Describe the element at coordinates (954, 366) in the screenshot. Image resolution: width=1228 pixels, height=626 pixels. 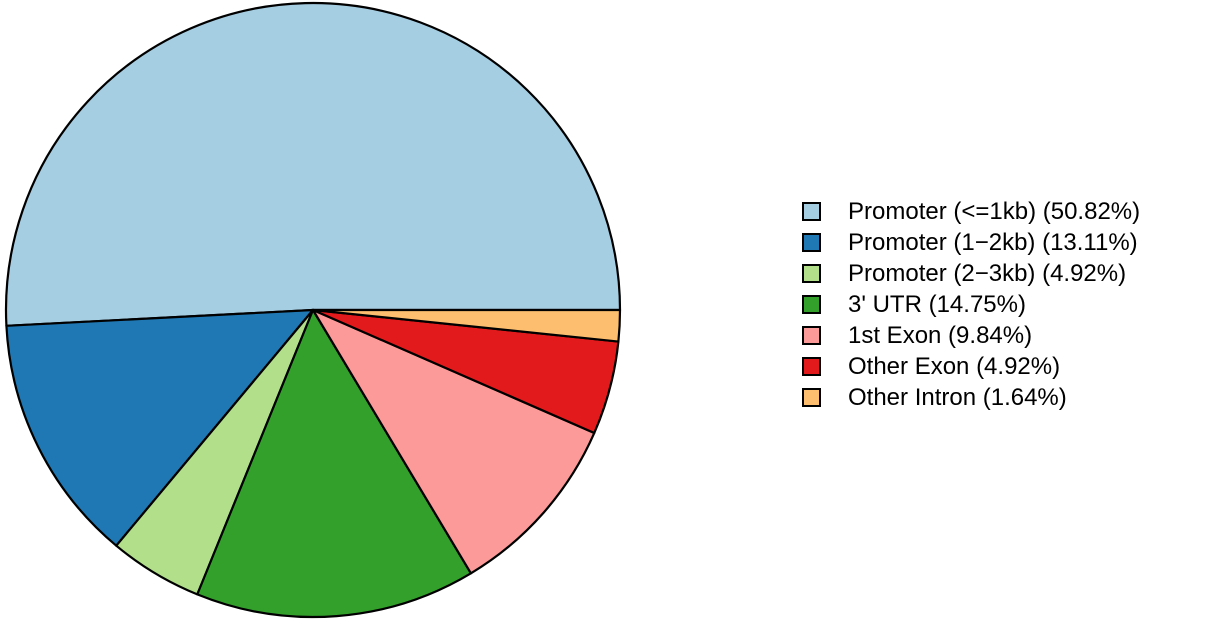
I see `legend-label-other-exon: Other Exon (4.92%)` at that location.